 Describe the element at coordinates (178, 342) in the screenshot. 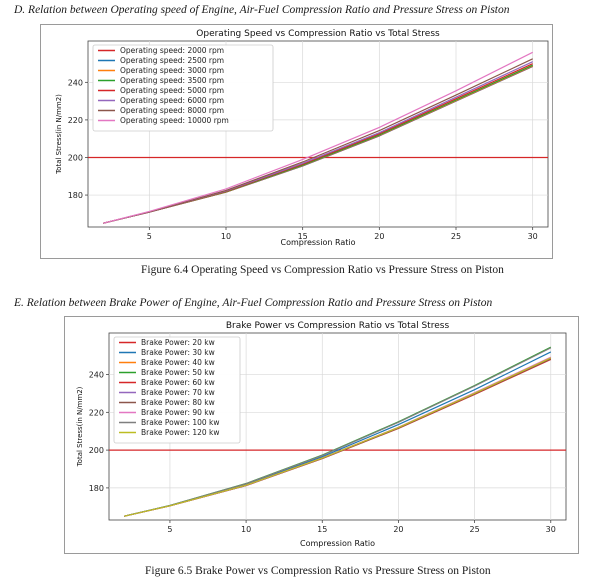

I see `legend-label: Brake Power: 20 kw` at that location.